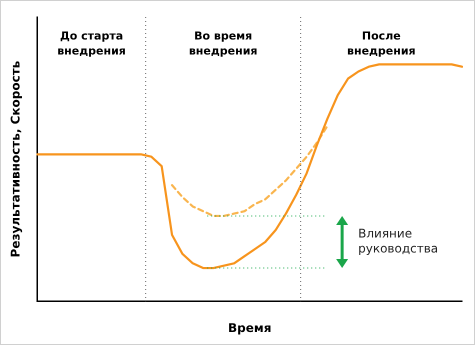  I want to click on text: После внедрения, so click(381, 43).